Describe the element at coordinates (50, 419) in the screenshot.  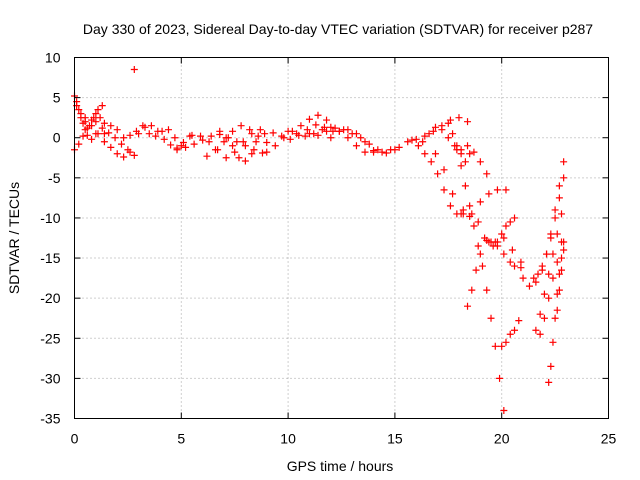
I see `y-tick-label: -35` at that location.